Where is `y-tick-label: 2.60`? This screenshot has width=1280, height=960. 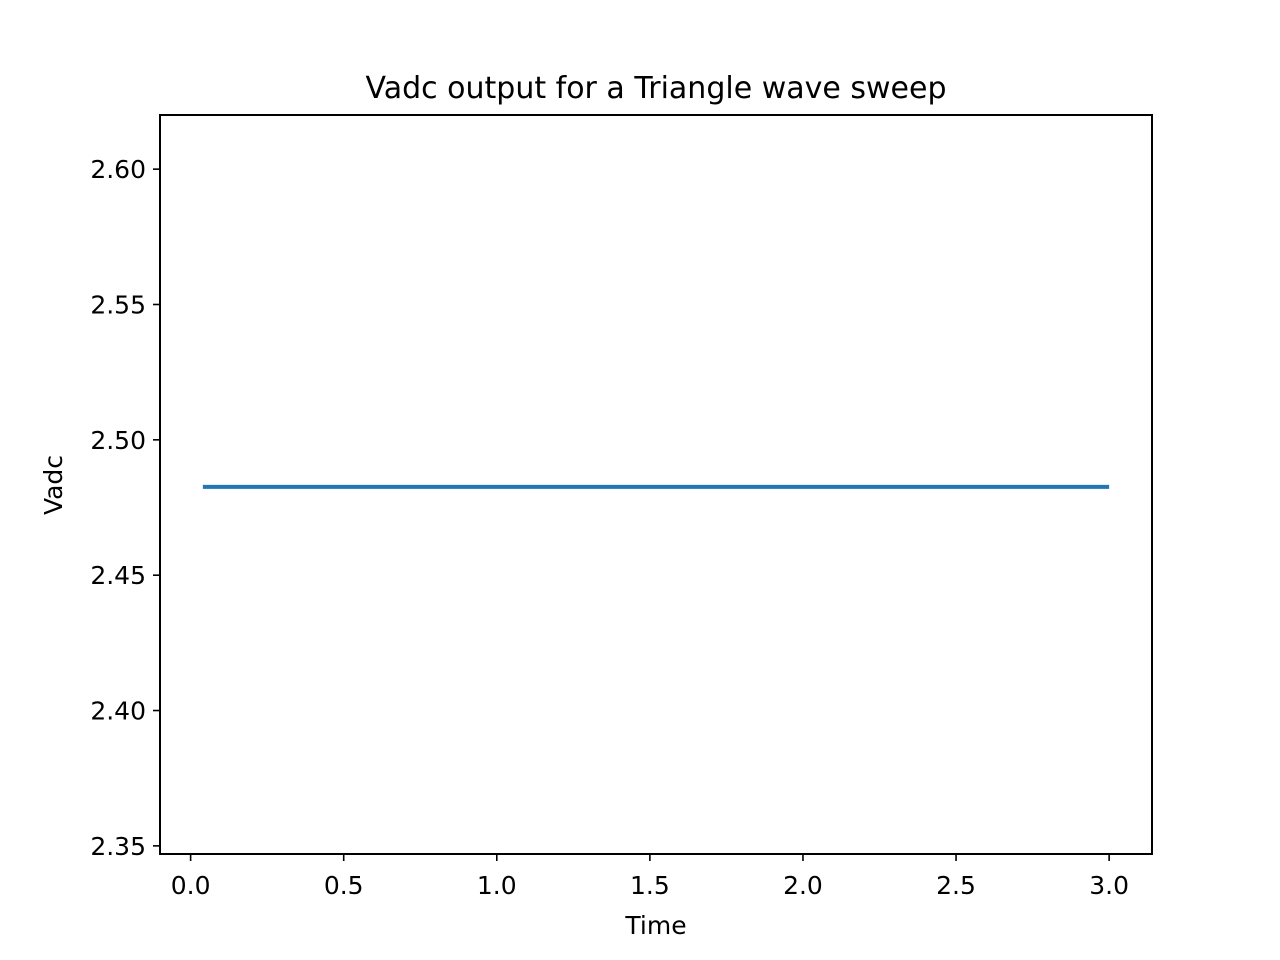 y-tick-label: 2.60 is located at coordinates (118, 169).